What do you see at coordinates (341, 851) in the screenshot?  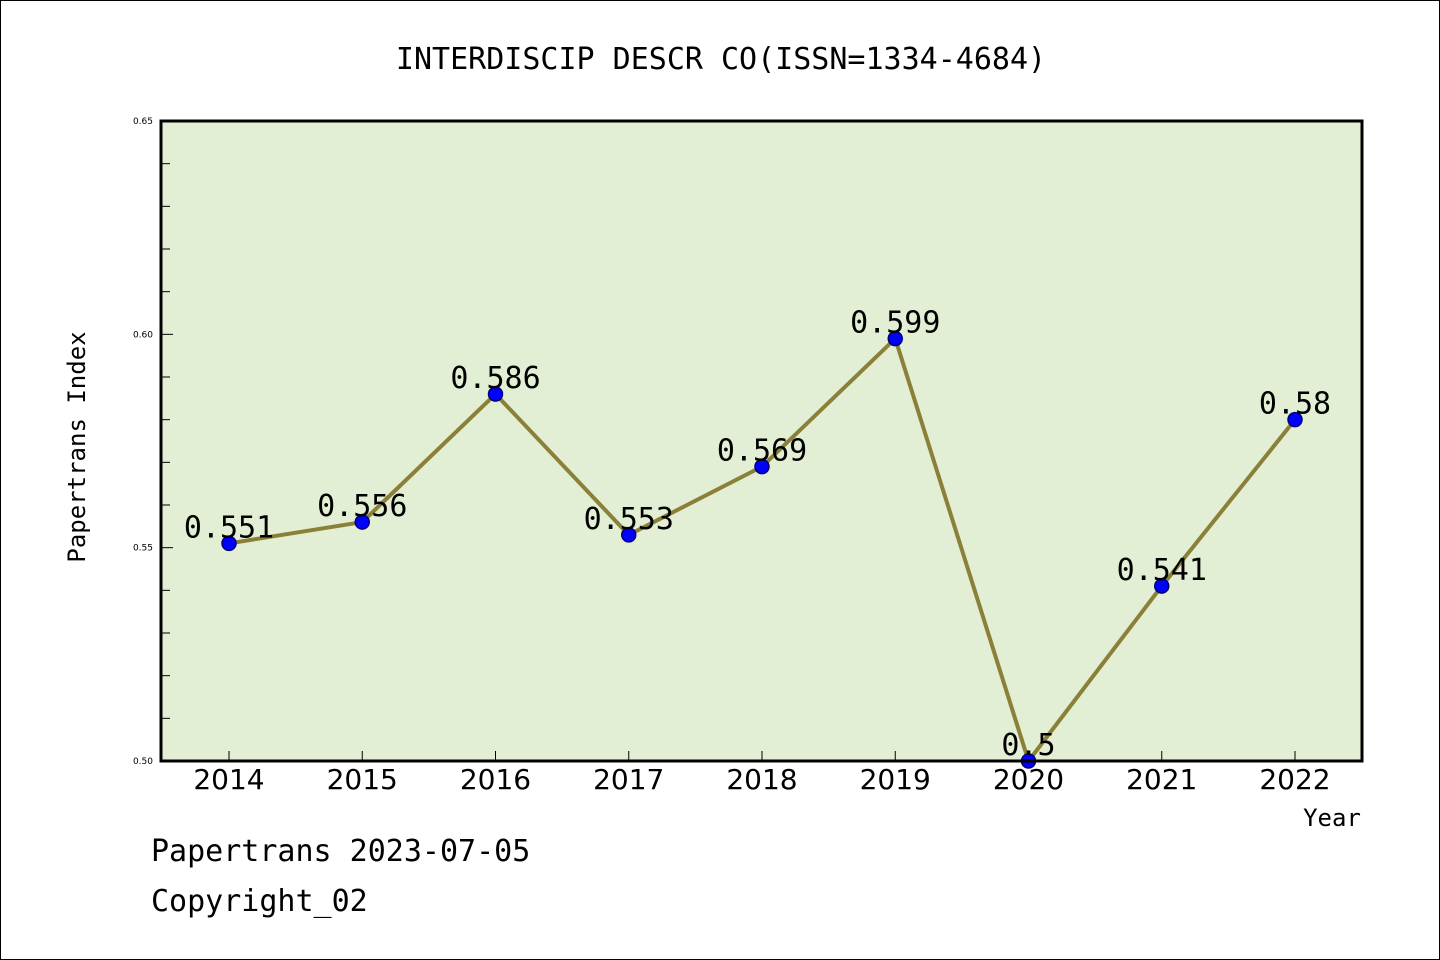 I see `footer-date-line: Papertrans 2023-07-05` at bounding box center [341, 851].